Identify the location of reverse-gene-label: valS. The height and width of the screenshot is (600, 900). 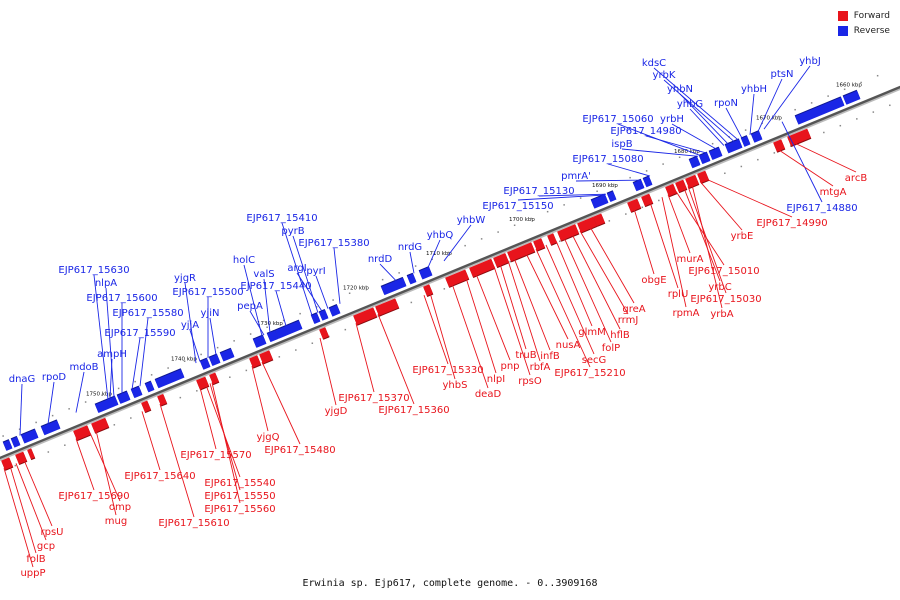
(263, 274).